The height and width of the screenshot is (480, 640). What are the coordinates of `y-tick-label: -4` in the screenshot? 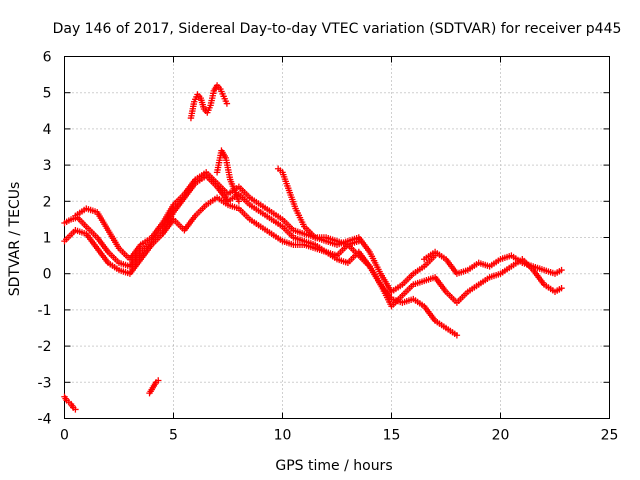 It's located at (45, 420).